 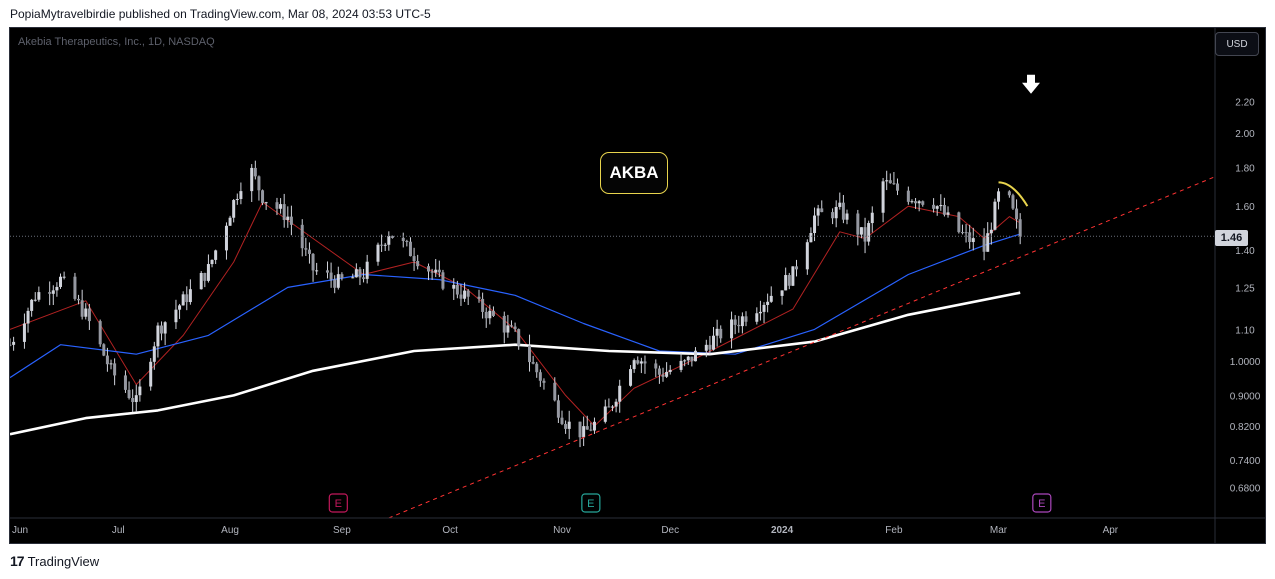 I want to click on price-tick-label: 1.0000, so click(x=1245, y=362).